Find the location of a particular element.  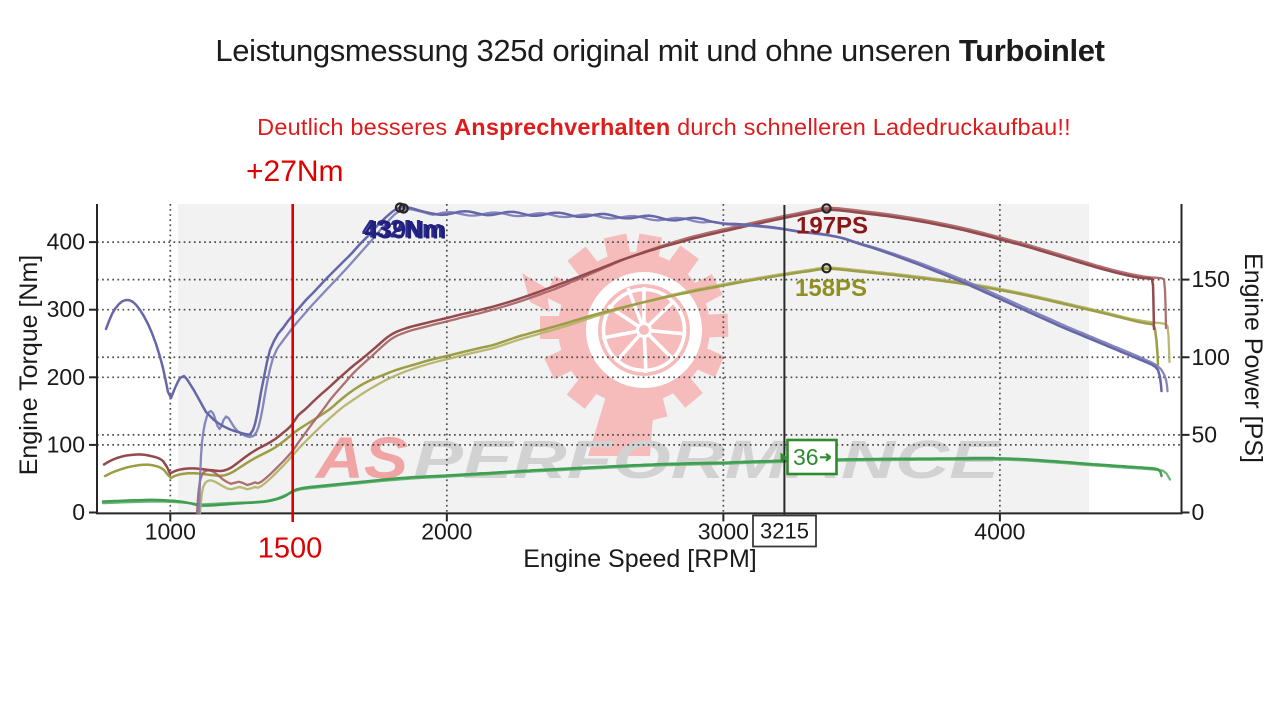

svg-text: 400 is located at coordinates (66, 242).